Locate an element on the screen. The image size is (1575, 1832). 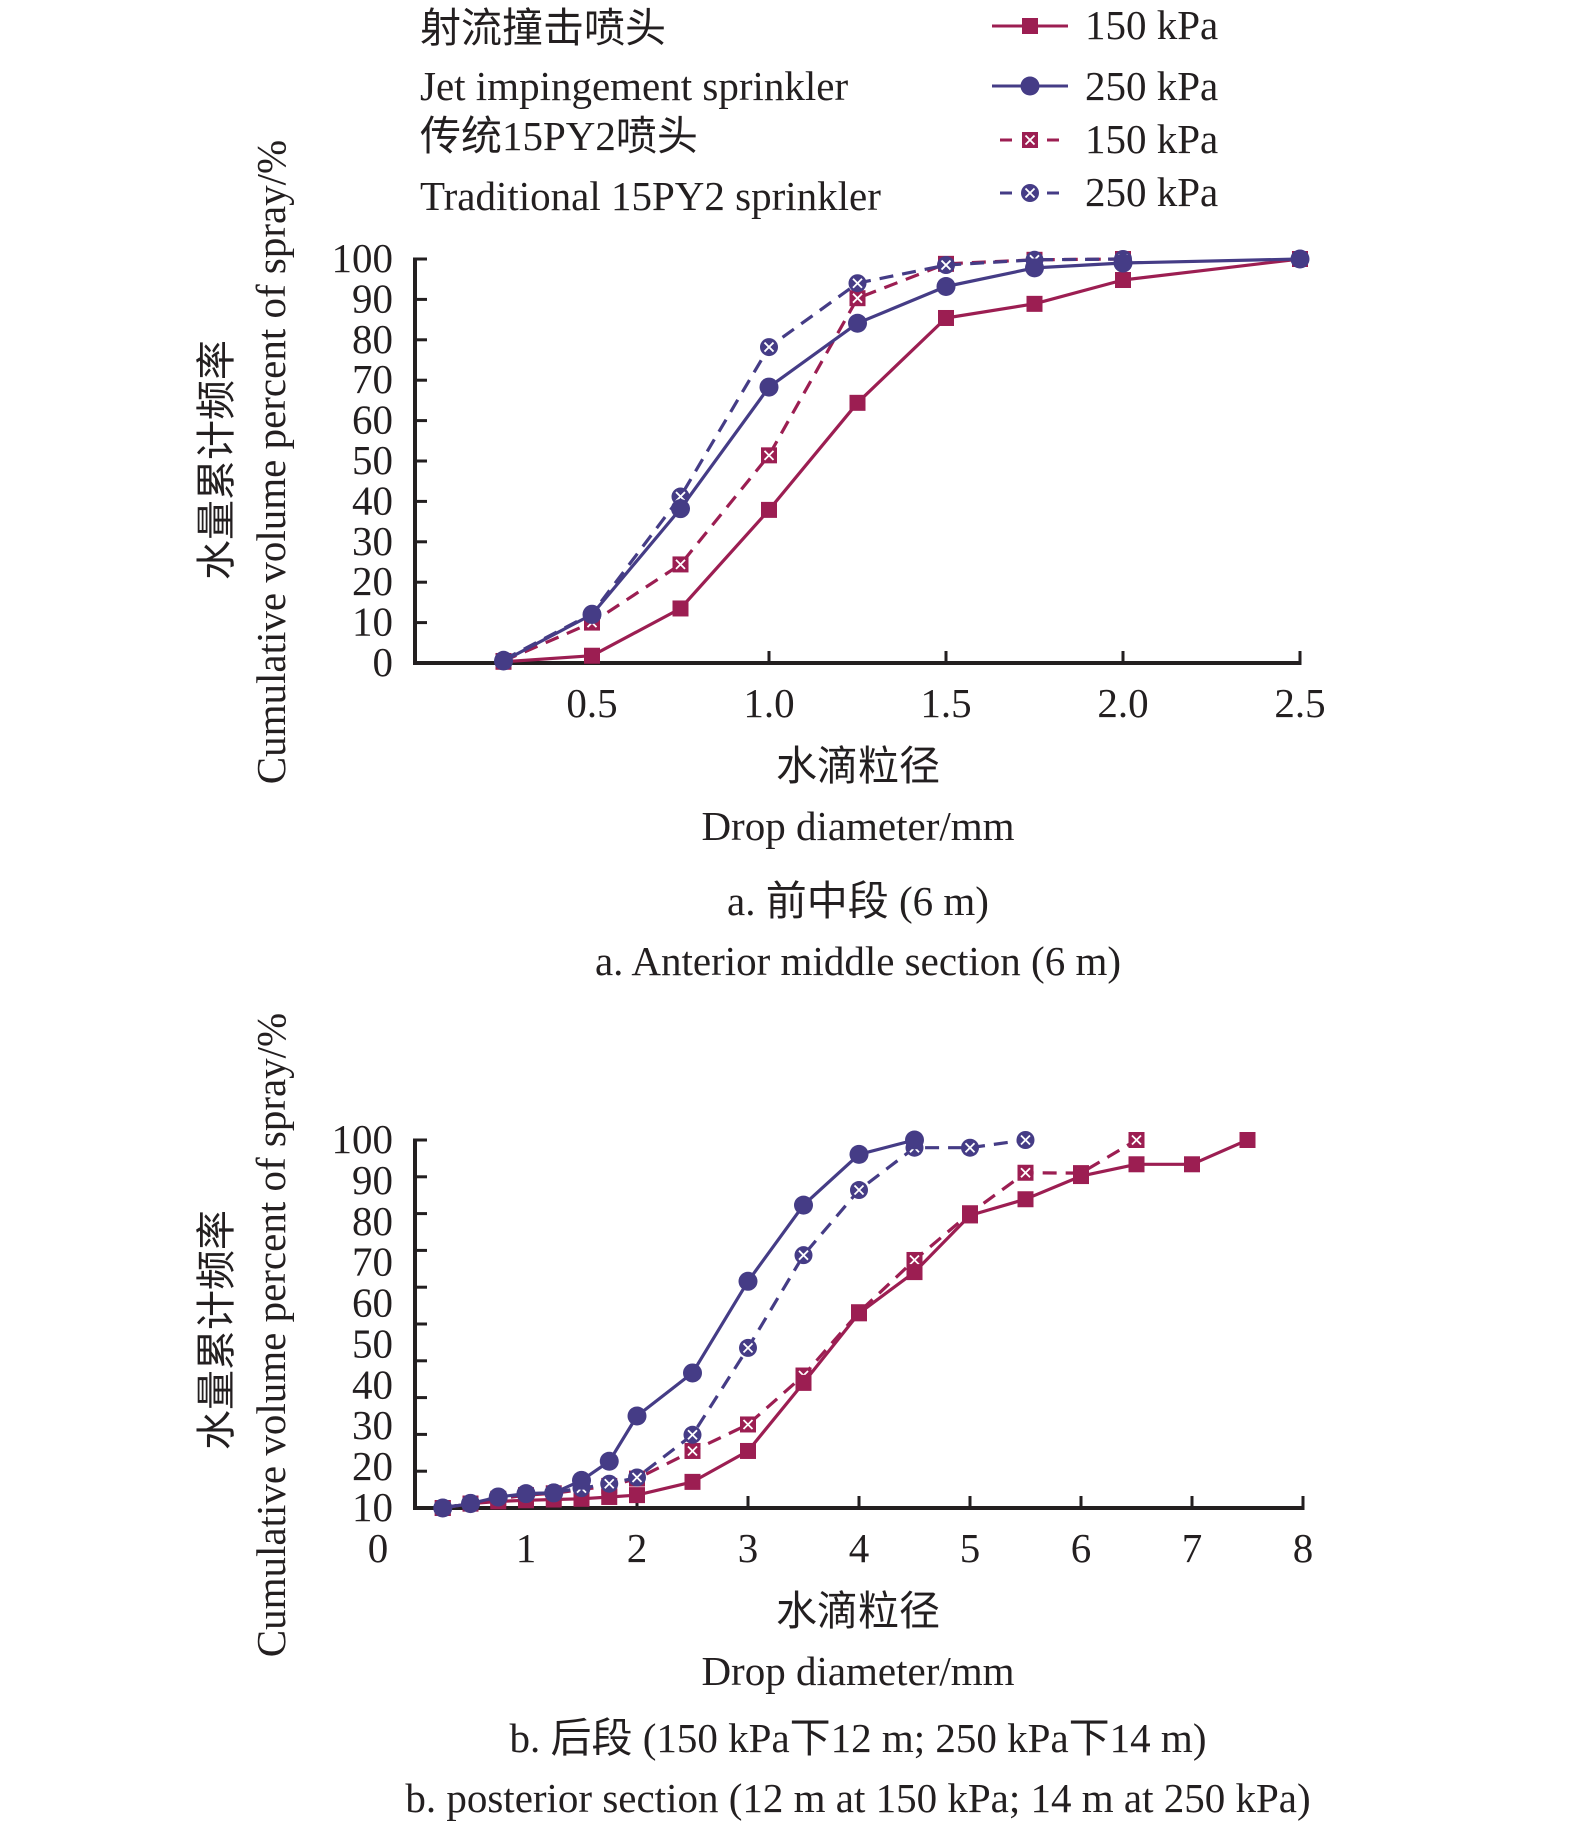
chart-a-ylabel-en: Cumulative volume percent of spray/% is located at coordinates (271, 462).